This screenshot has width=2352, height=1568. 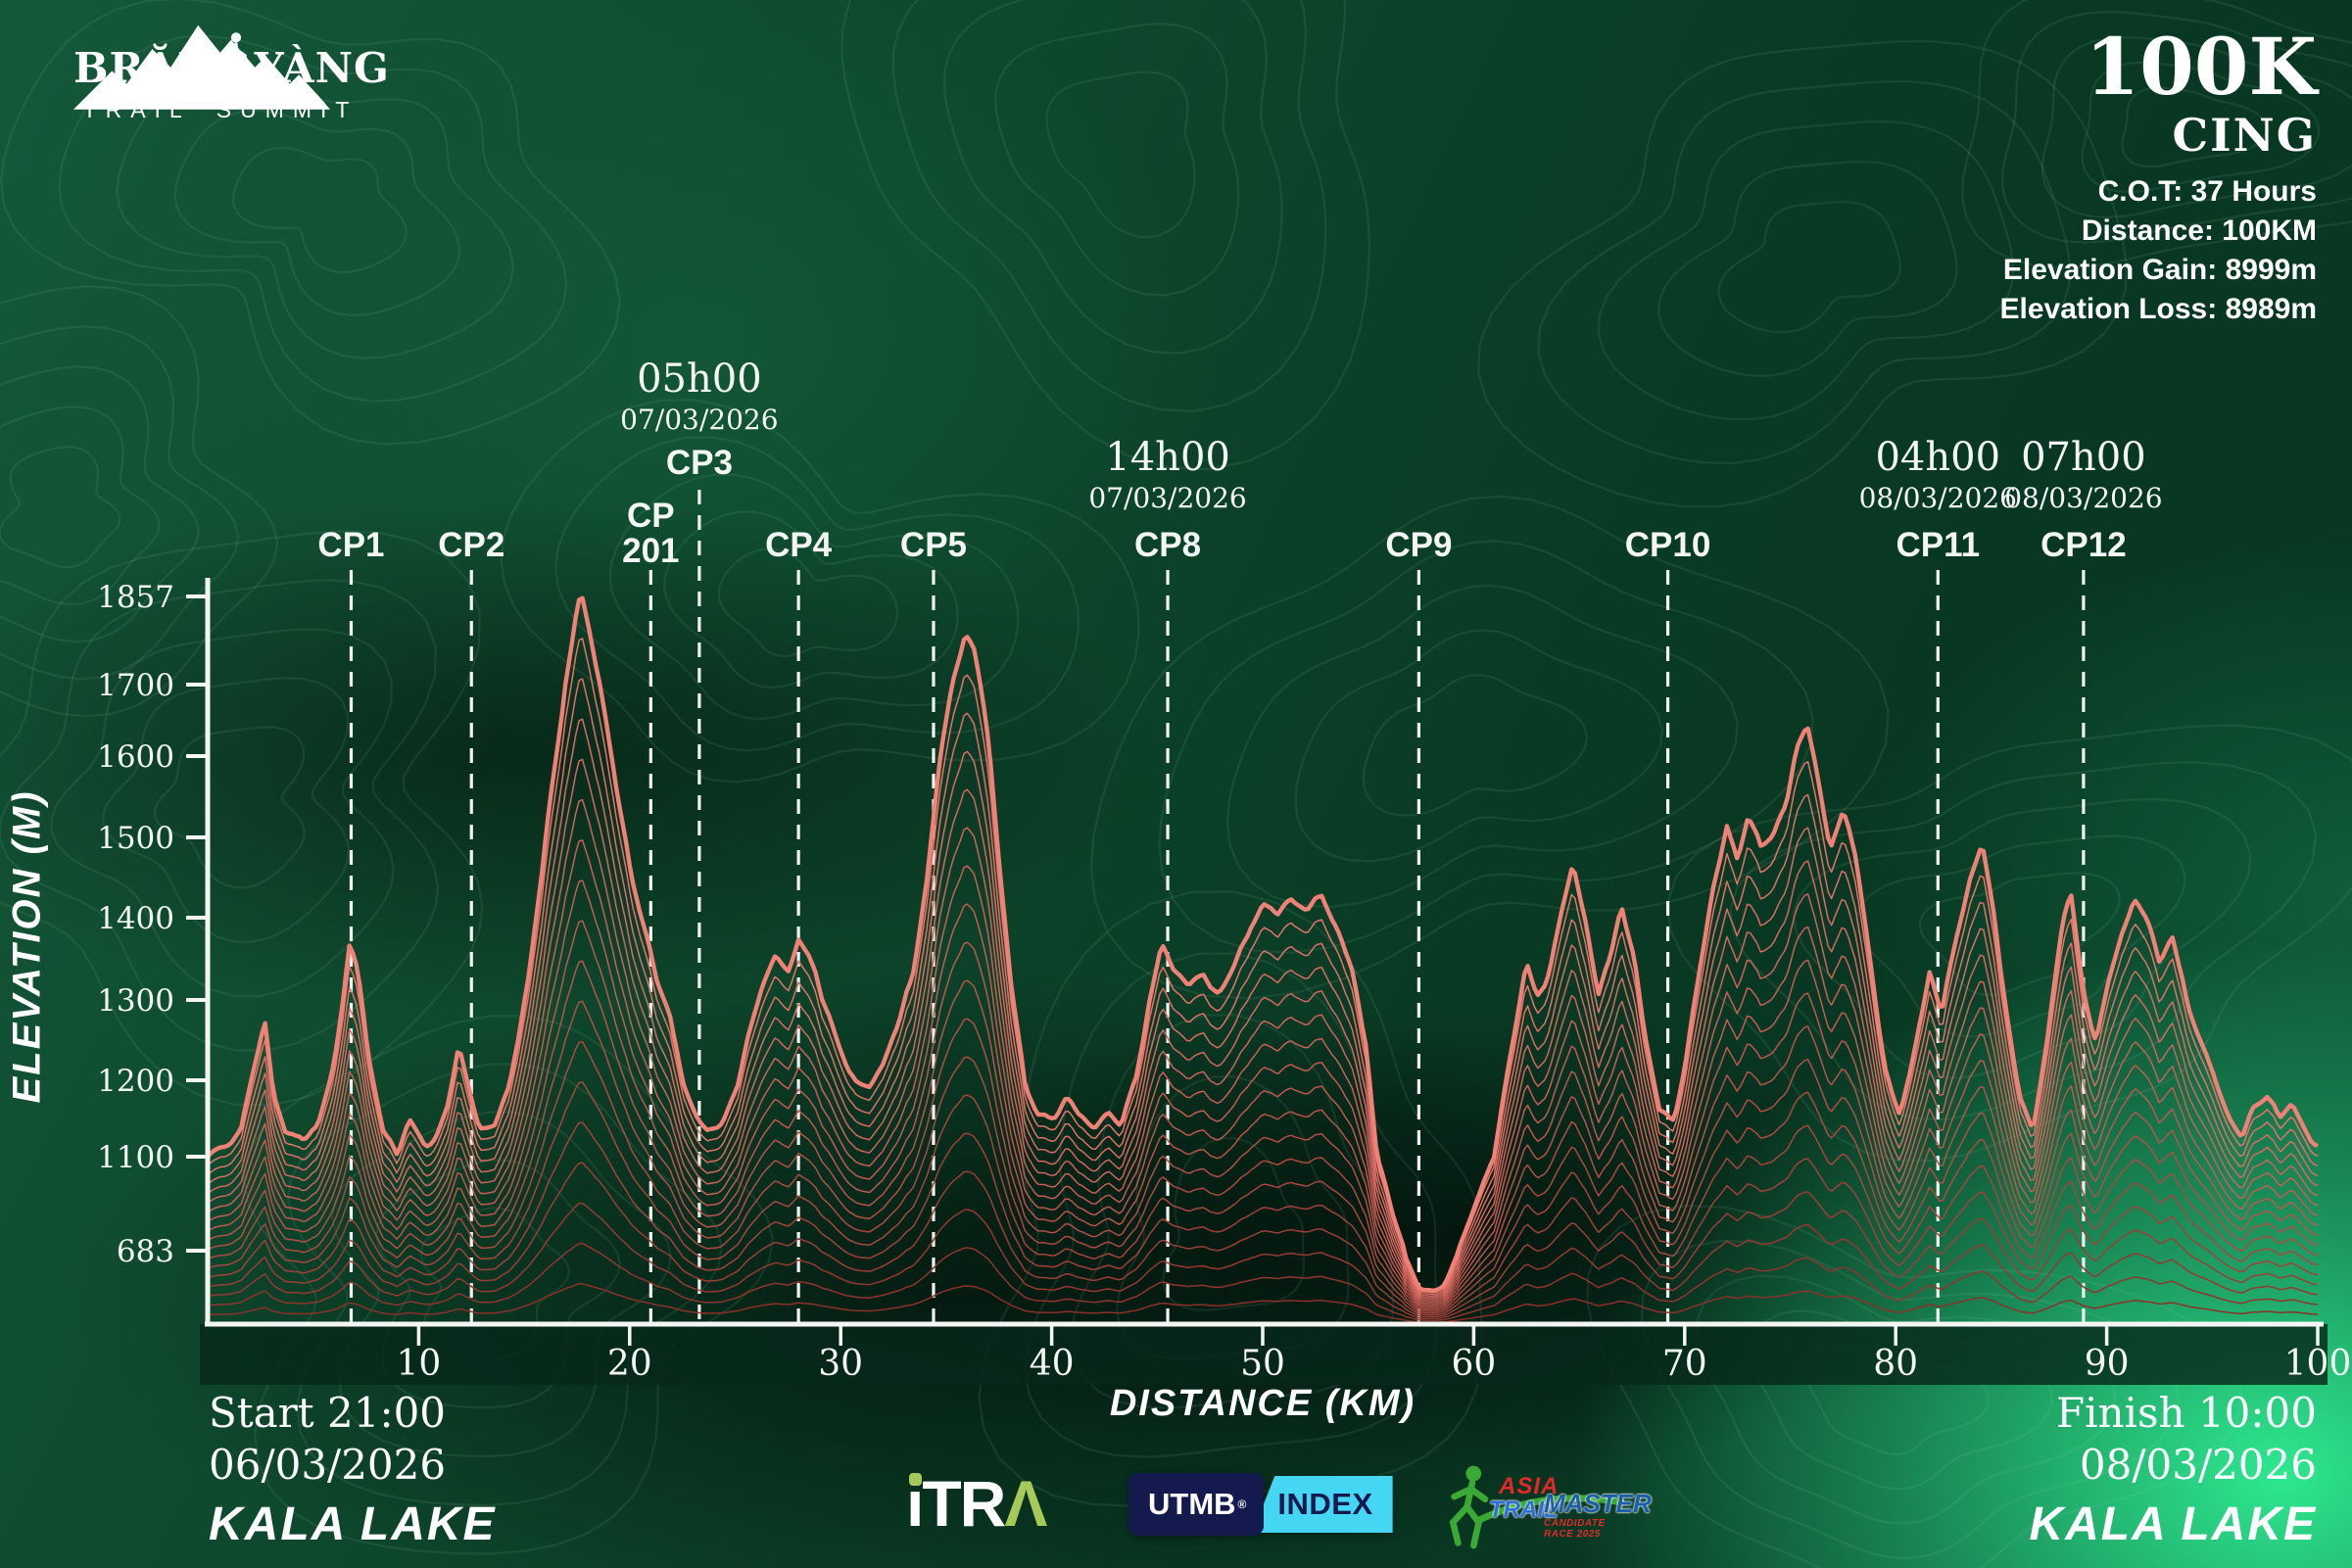 What do you see at coordinates (651, 516) in the screenshot?
I see `checkpoint-label: CP` at bounding box center [651, 516].